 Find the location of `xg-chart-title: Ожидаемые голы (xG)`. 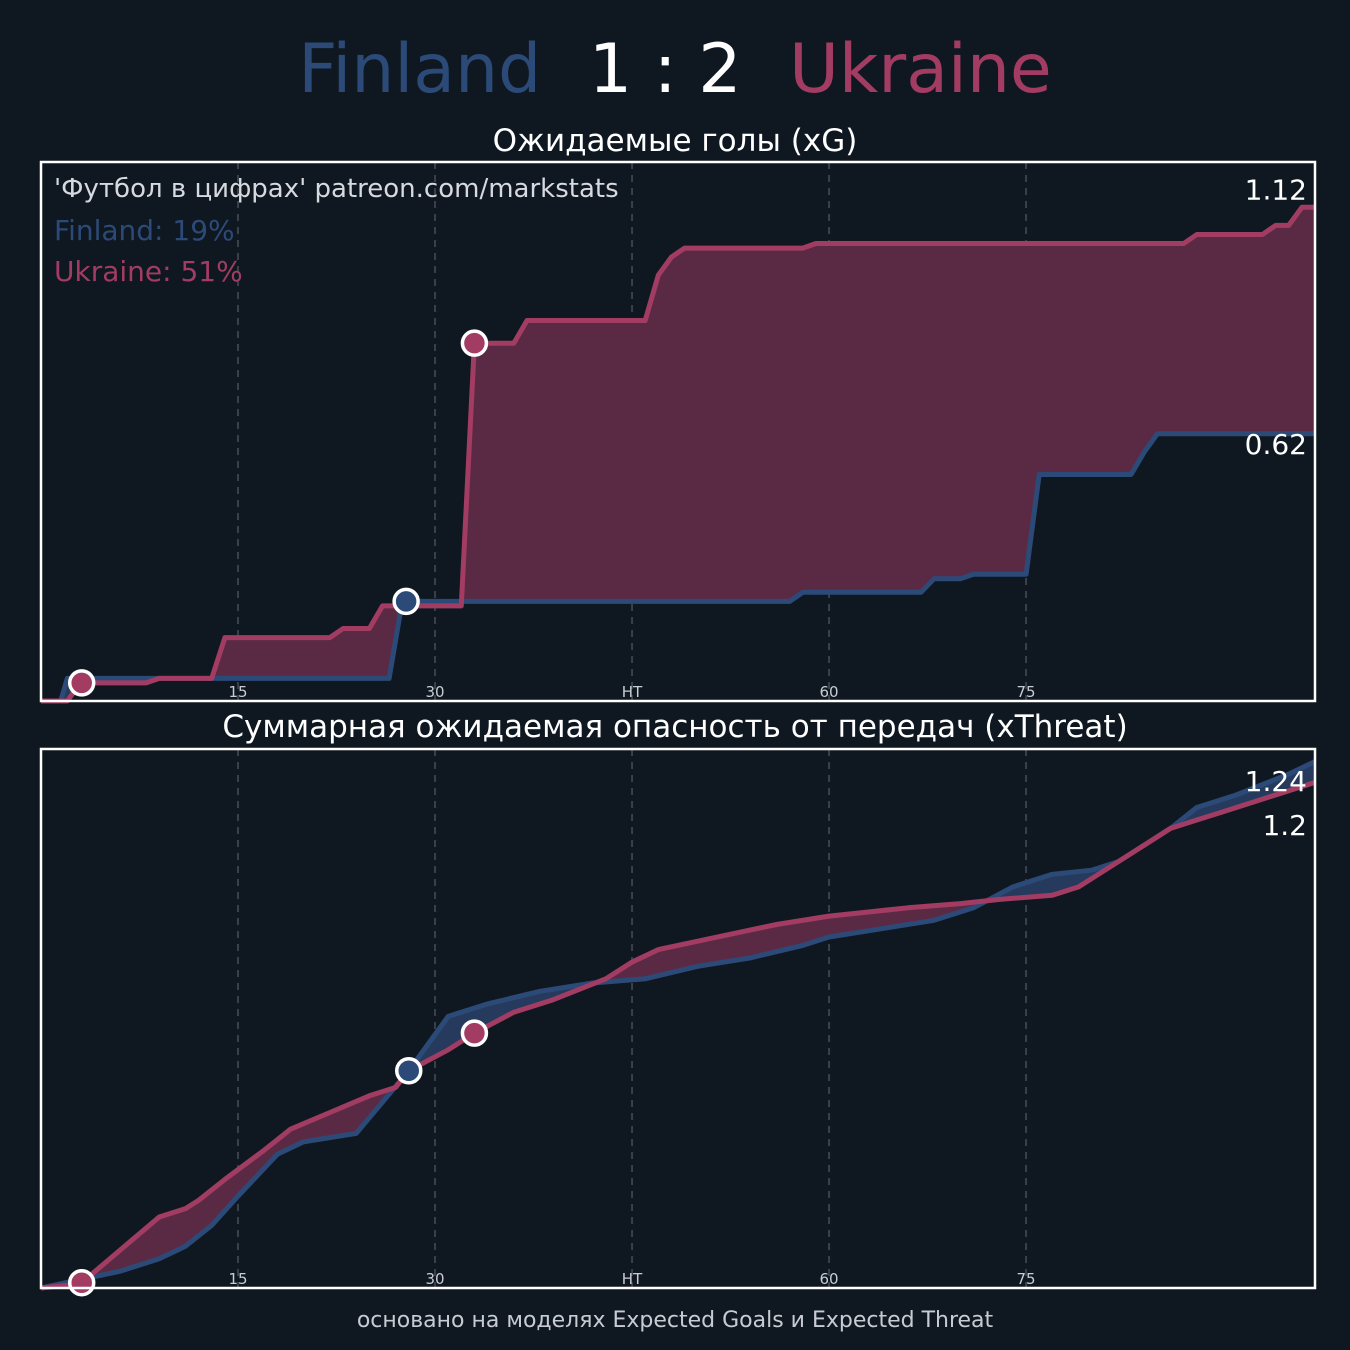

xg-chart-title: Ожидаемые голы (xG) is located at coordinates (675, 141).